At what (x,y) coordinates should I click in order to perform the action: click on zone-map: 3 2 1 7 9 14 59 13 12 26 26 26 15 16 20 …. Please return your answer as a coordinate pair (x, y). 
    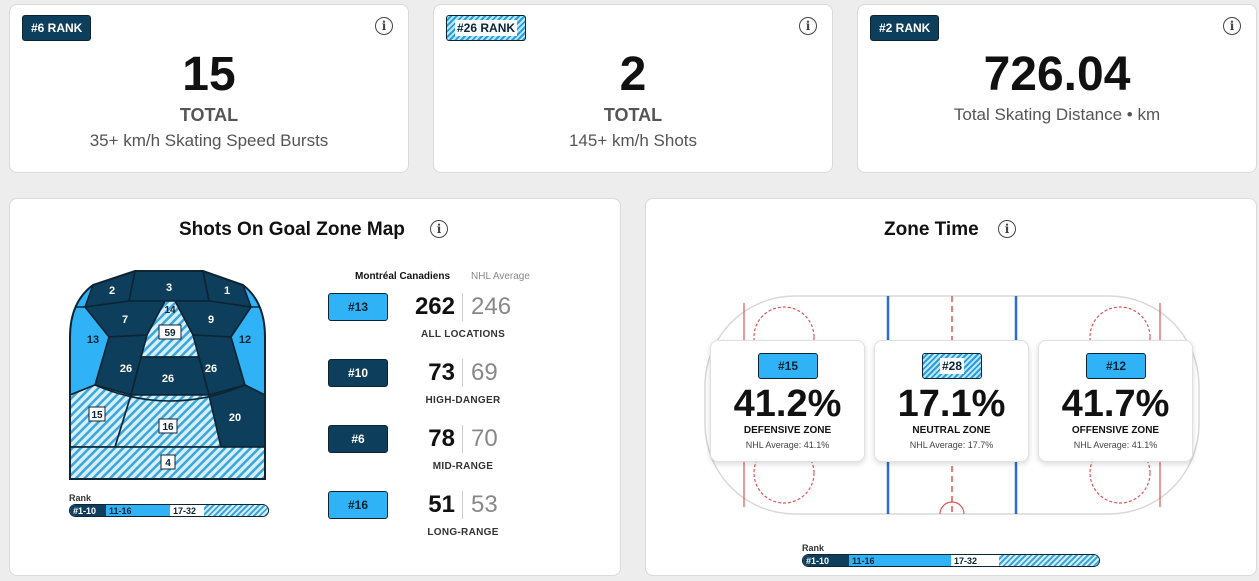
    Looking at the image, I should click on (167, 375).